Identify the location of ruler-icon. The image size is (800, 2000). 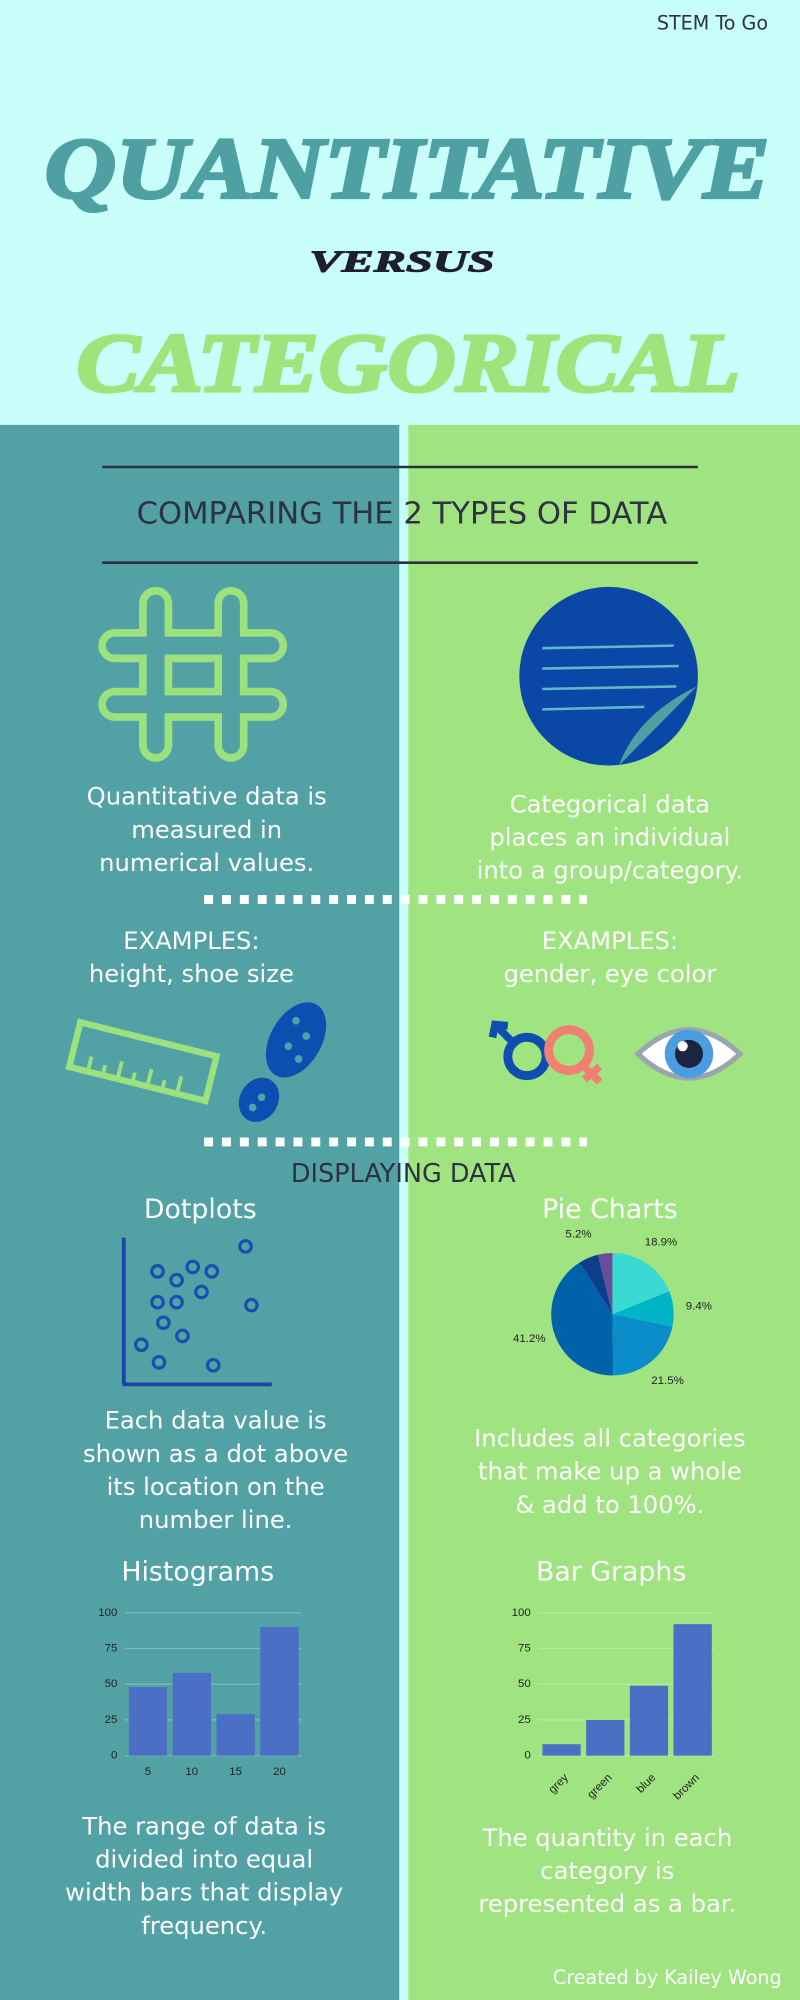
(143, 1061).